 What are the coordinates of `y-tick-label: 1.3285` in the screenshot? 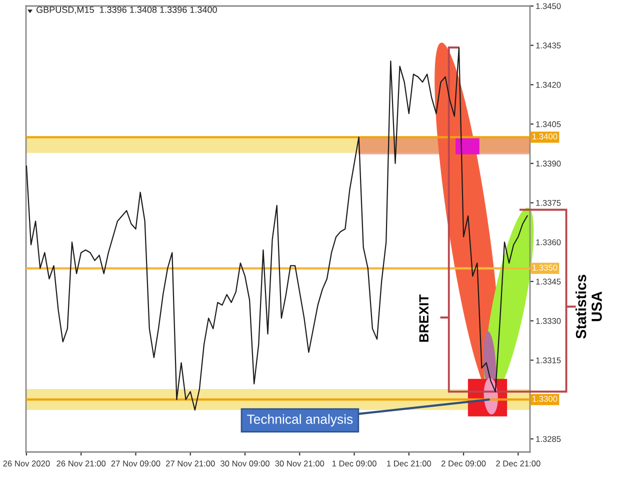 It's located at (548, 439).